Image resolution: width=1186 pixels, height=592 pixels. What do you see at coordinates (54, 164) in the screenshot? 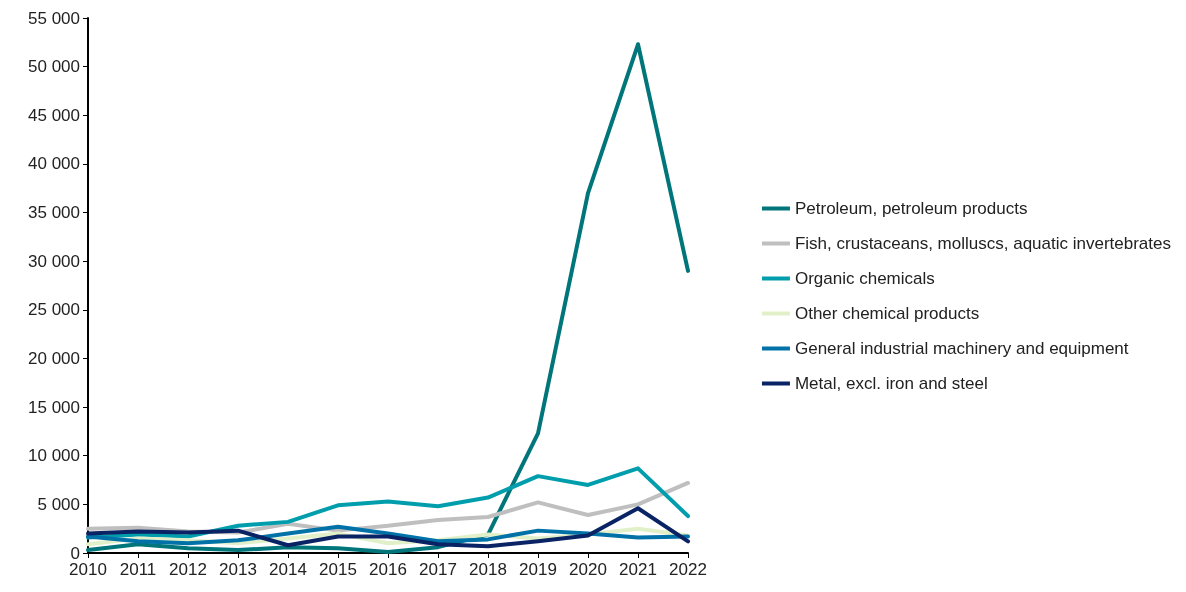
I see `y-tick-label: 40 000` at bounding box center [54, 164].